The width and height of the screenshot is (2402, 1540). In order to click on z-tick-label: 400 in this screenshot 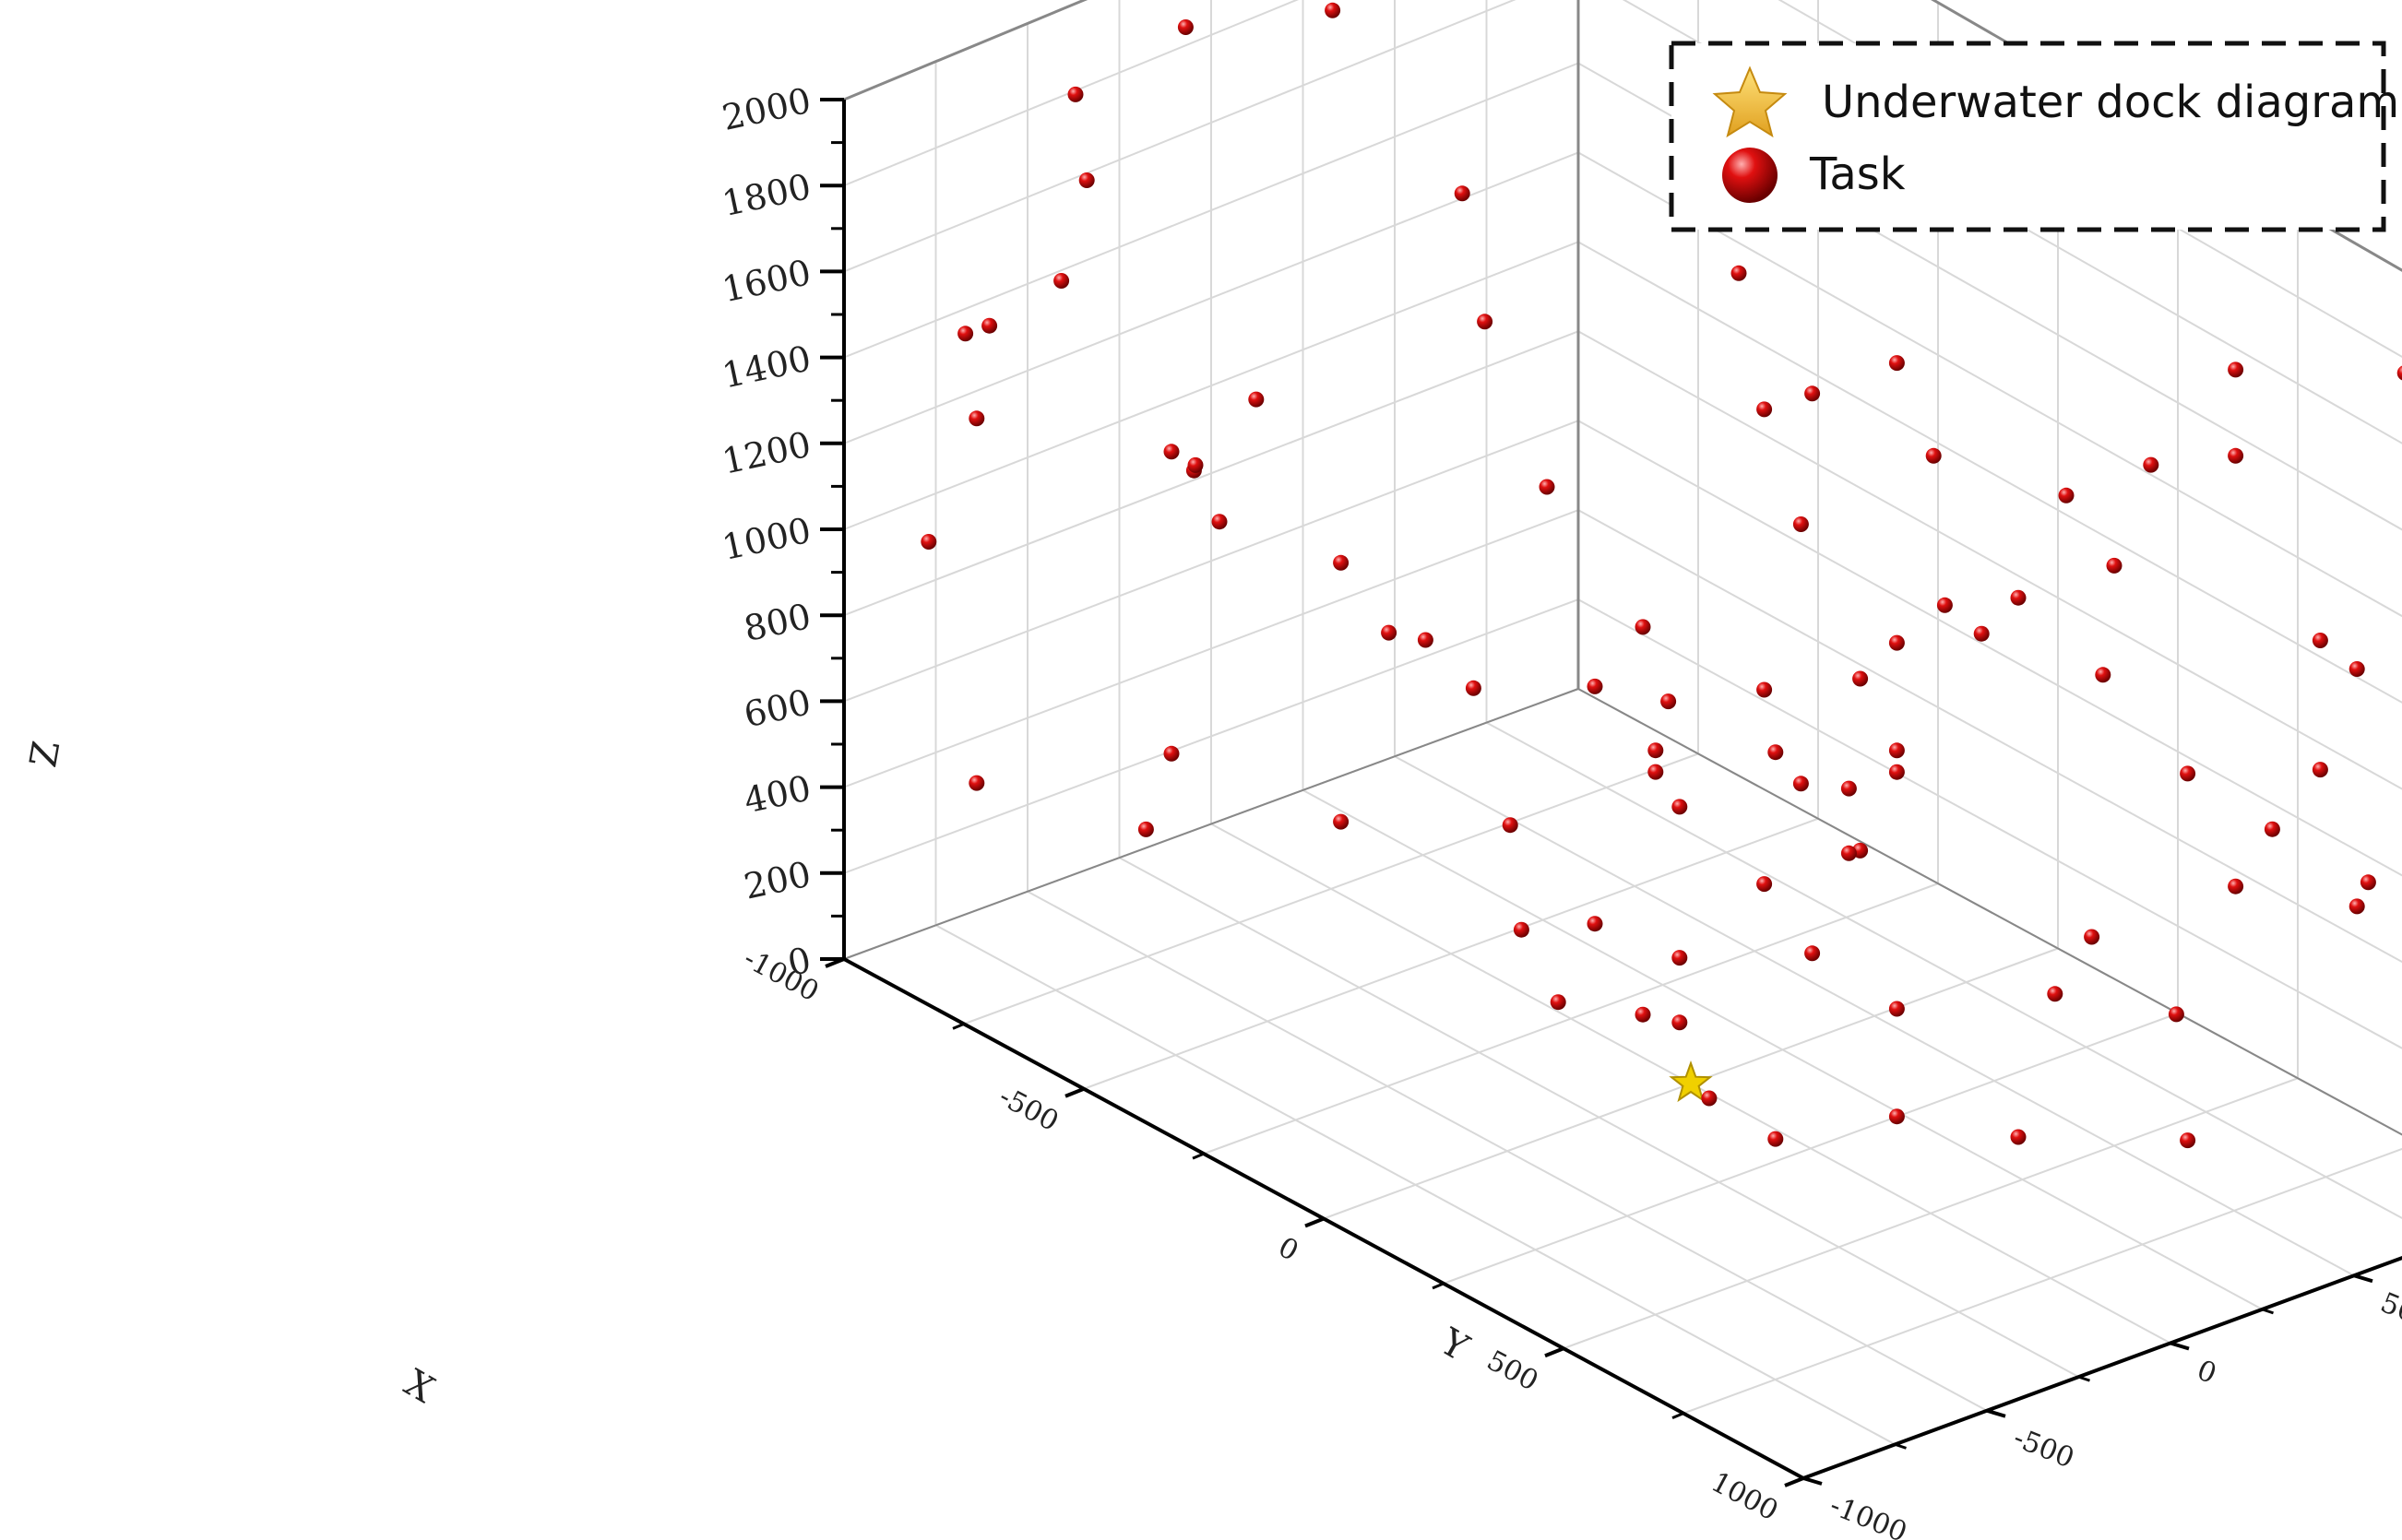, I will do `click(778, 794)`.